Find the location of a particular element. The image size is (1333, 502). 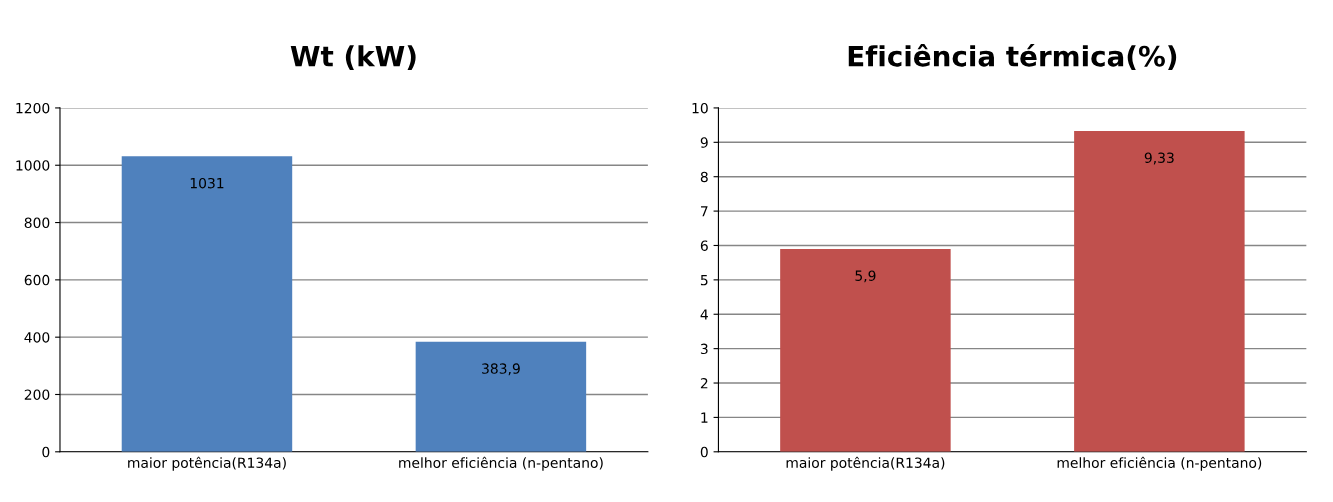

y-tick-label: 200 is located at coordinates (37, 394).